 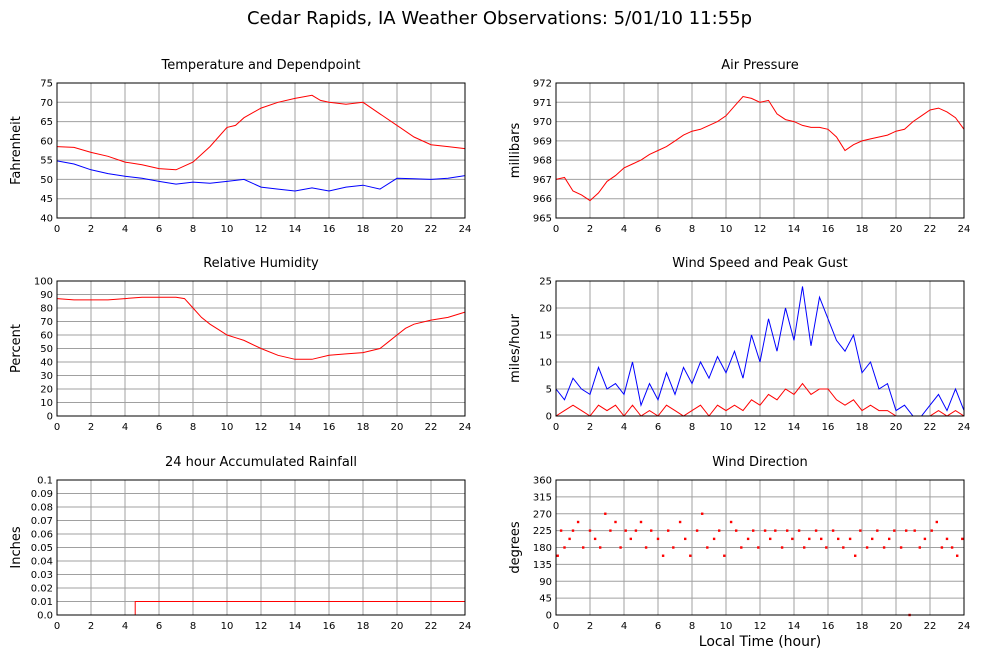 I want to click on y-tick-label: 75, so click(x=46, y=84).